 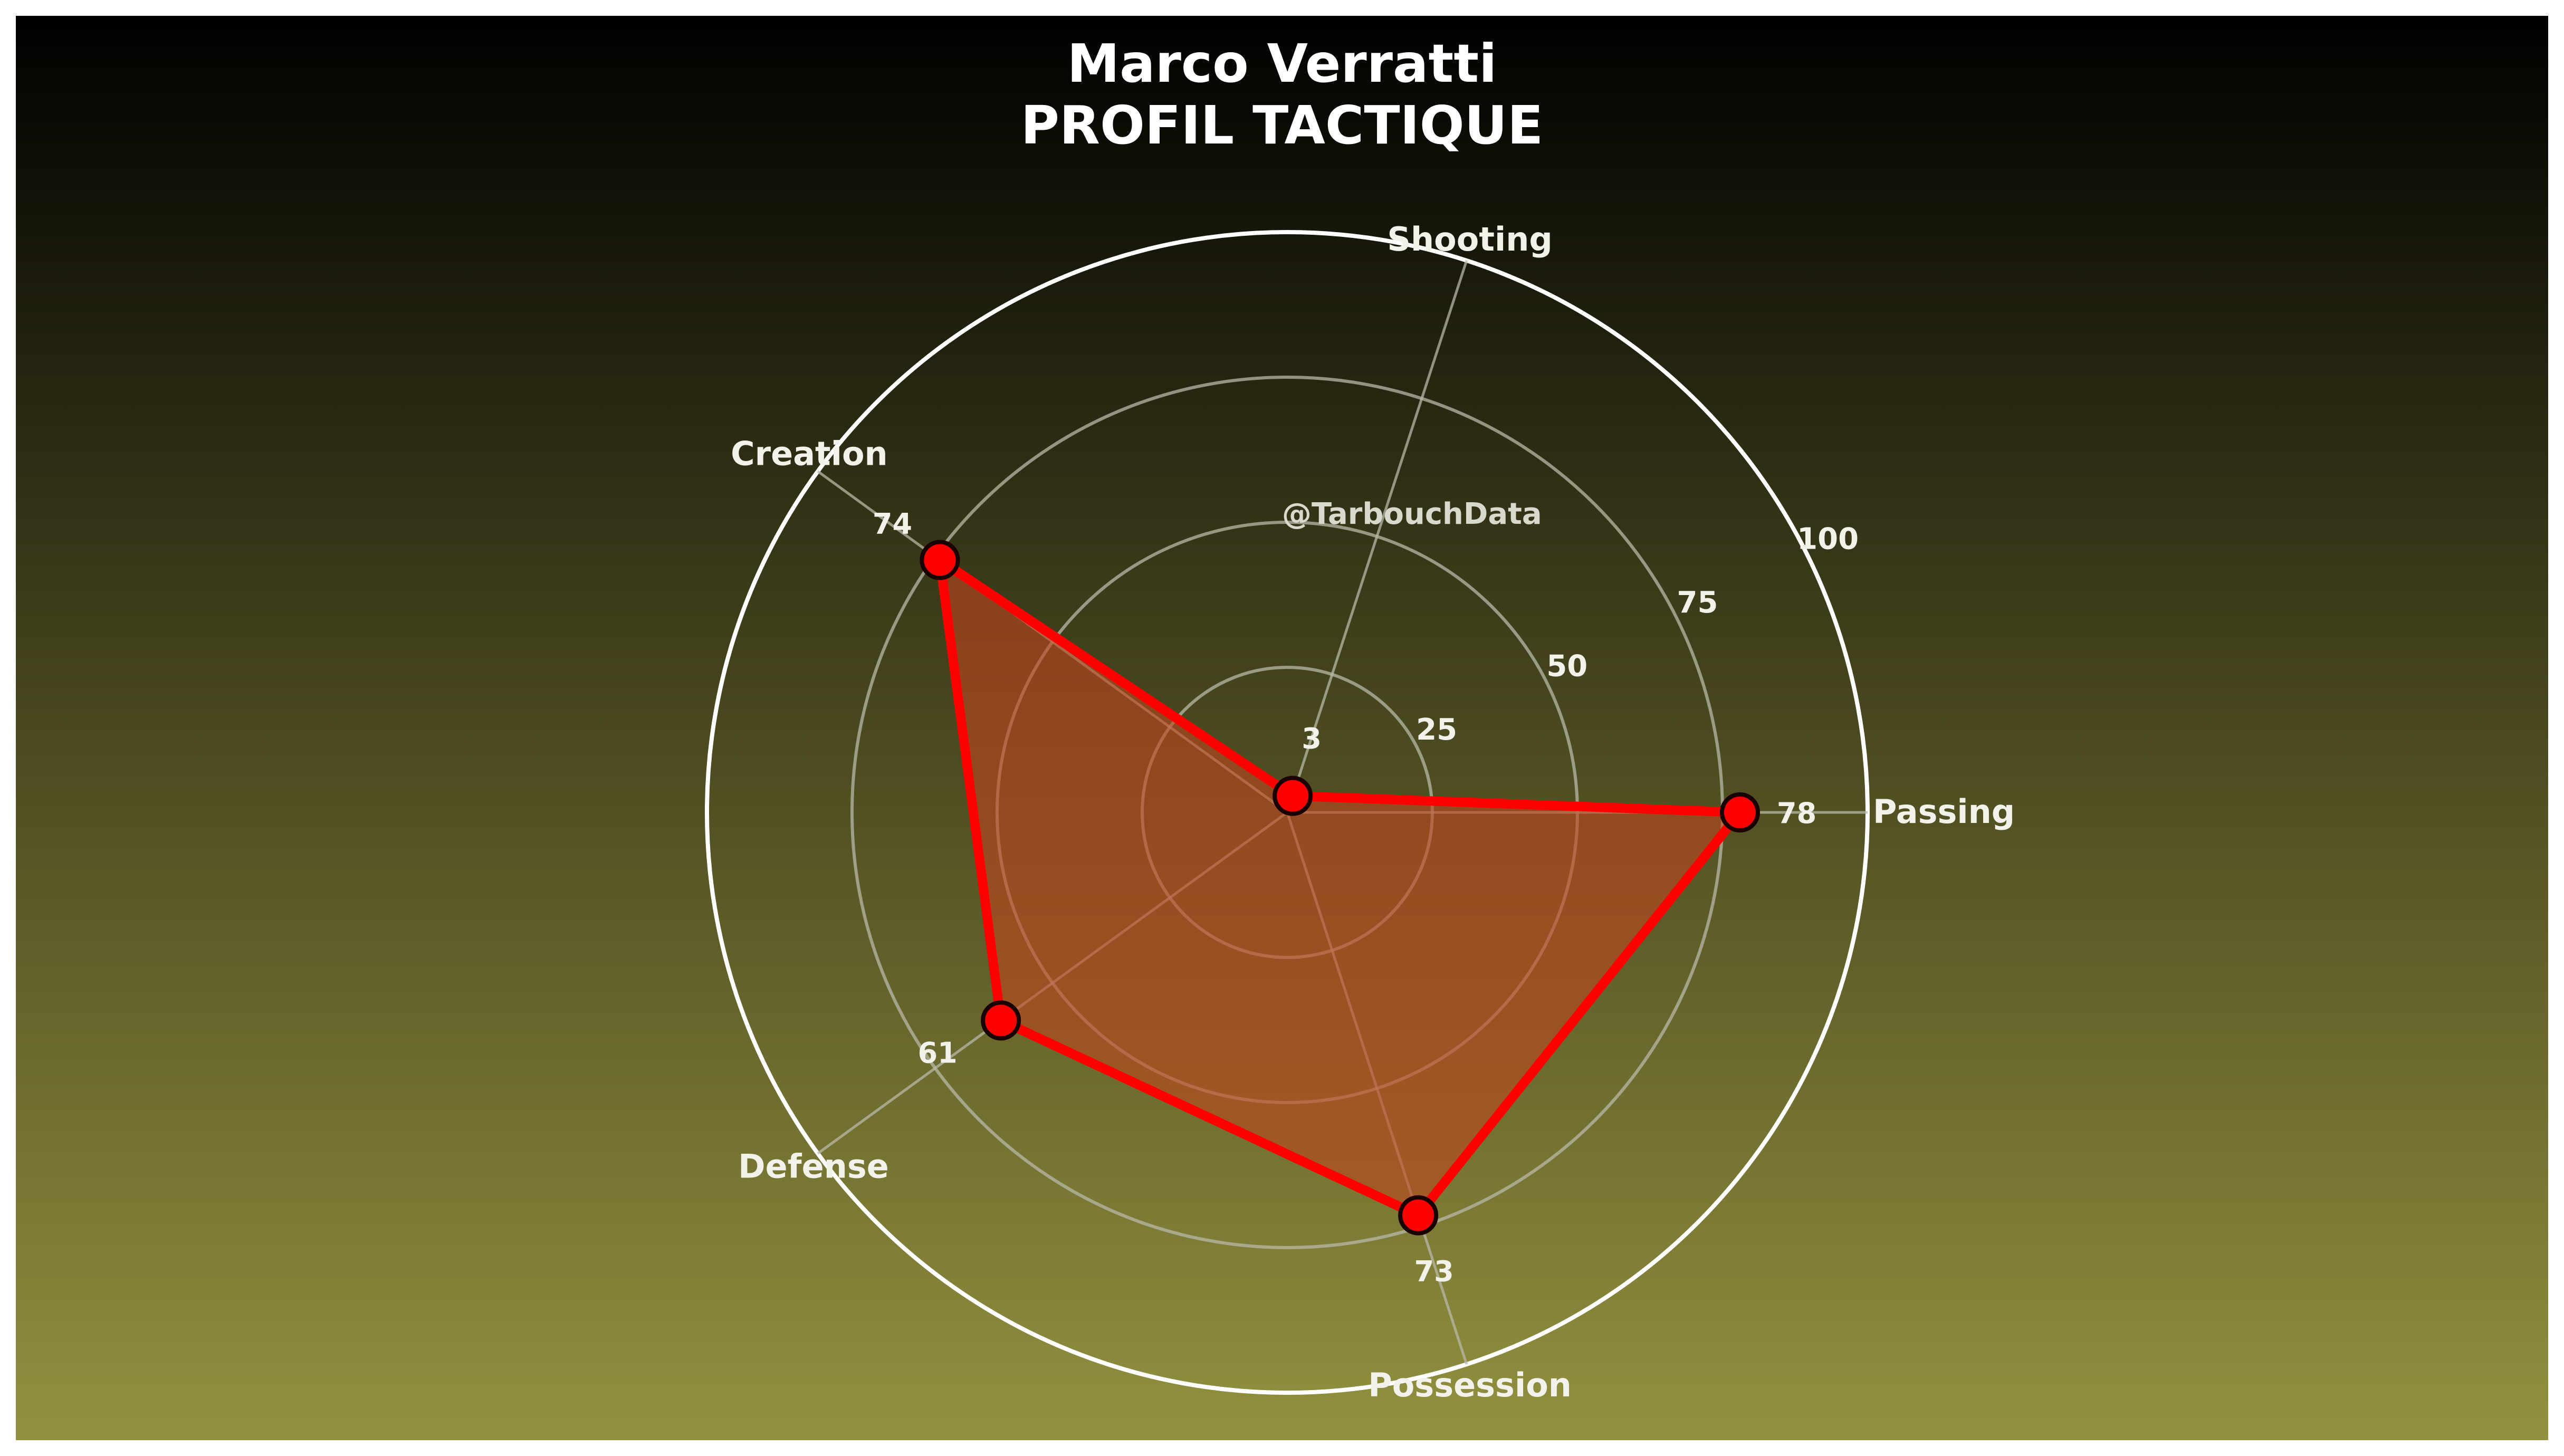 What do you see at coordinates (1282, 63) in the screenshot?
I see `chart-title: Marco Verratti` at bounding box center [1282, 63].